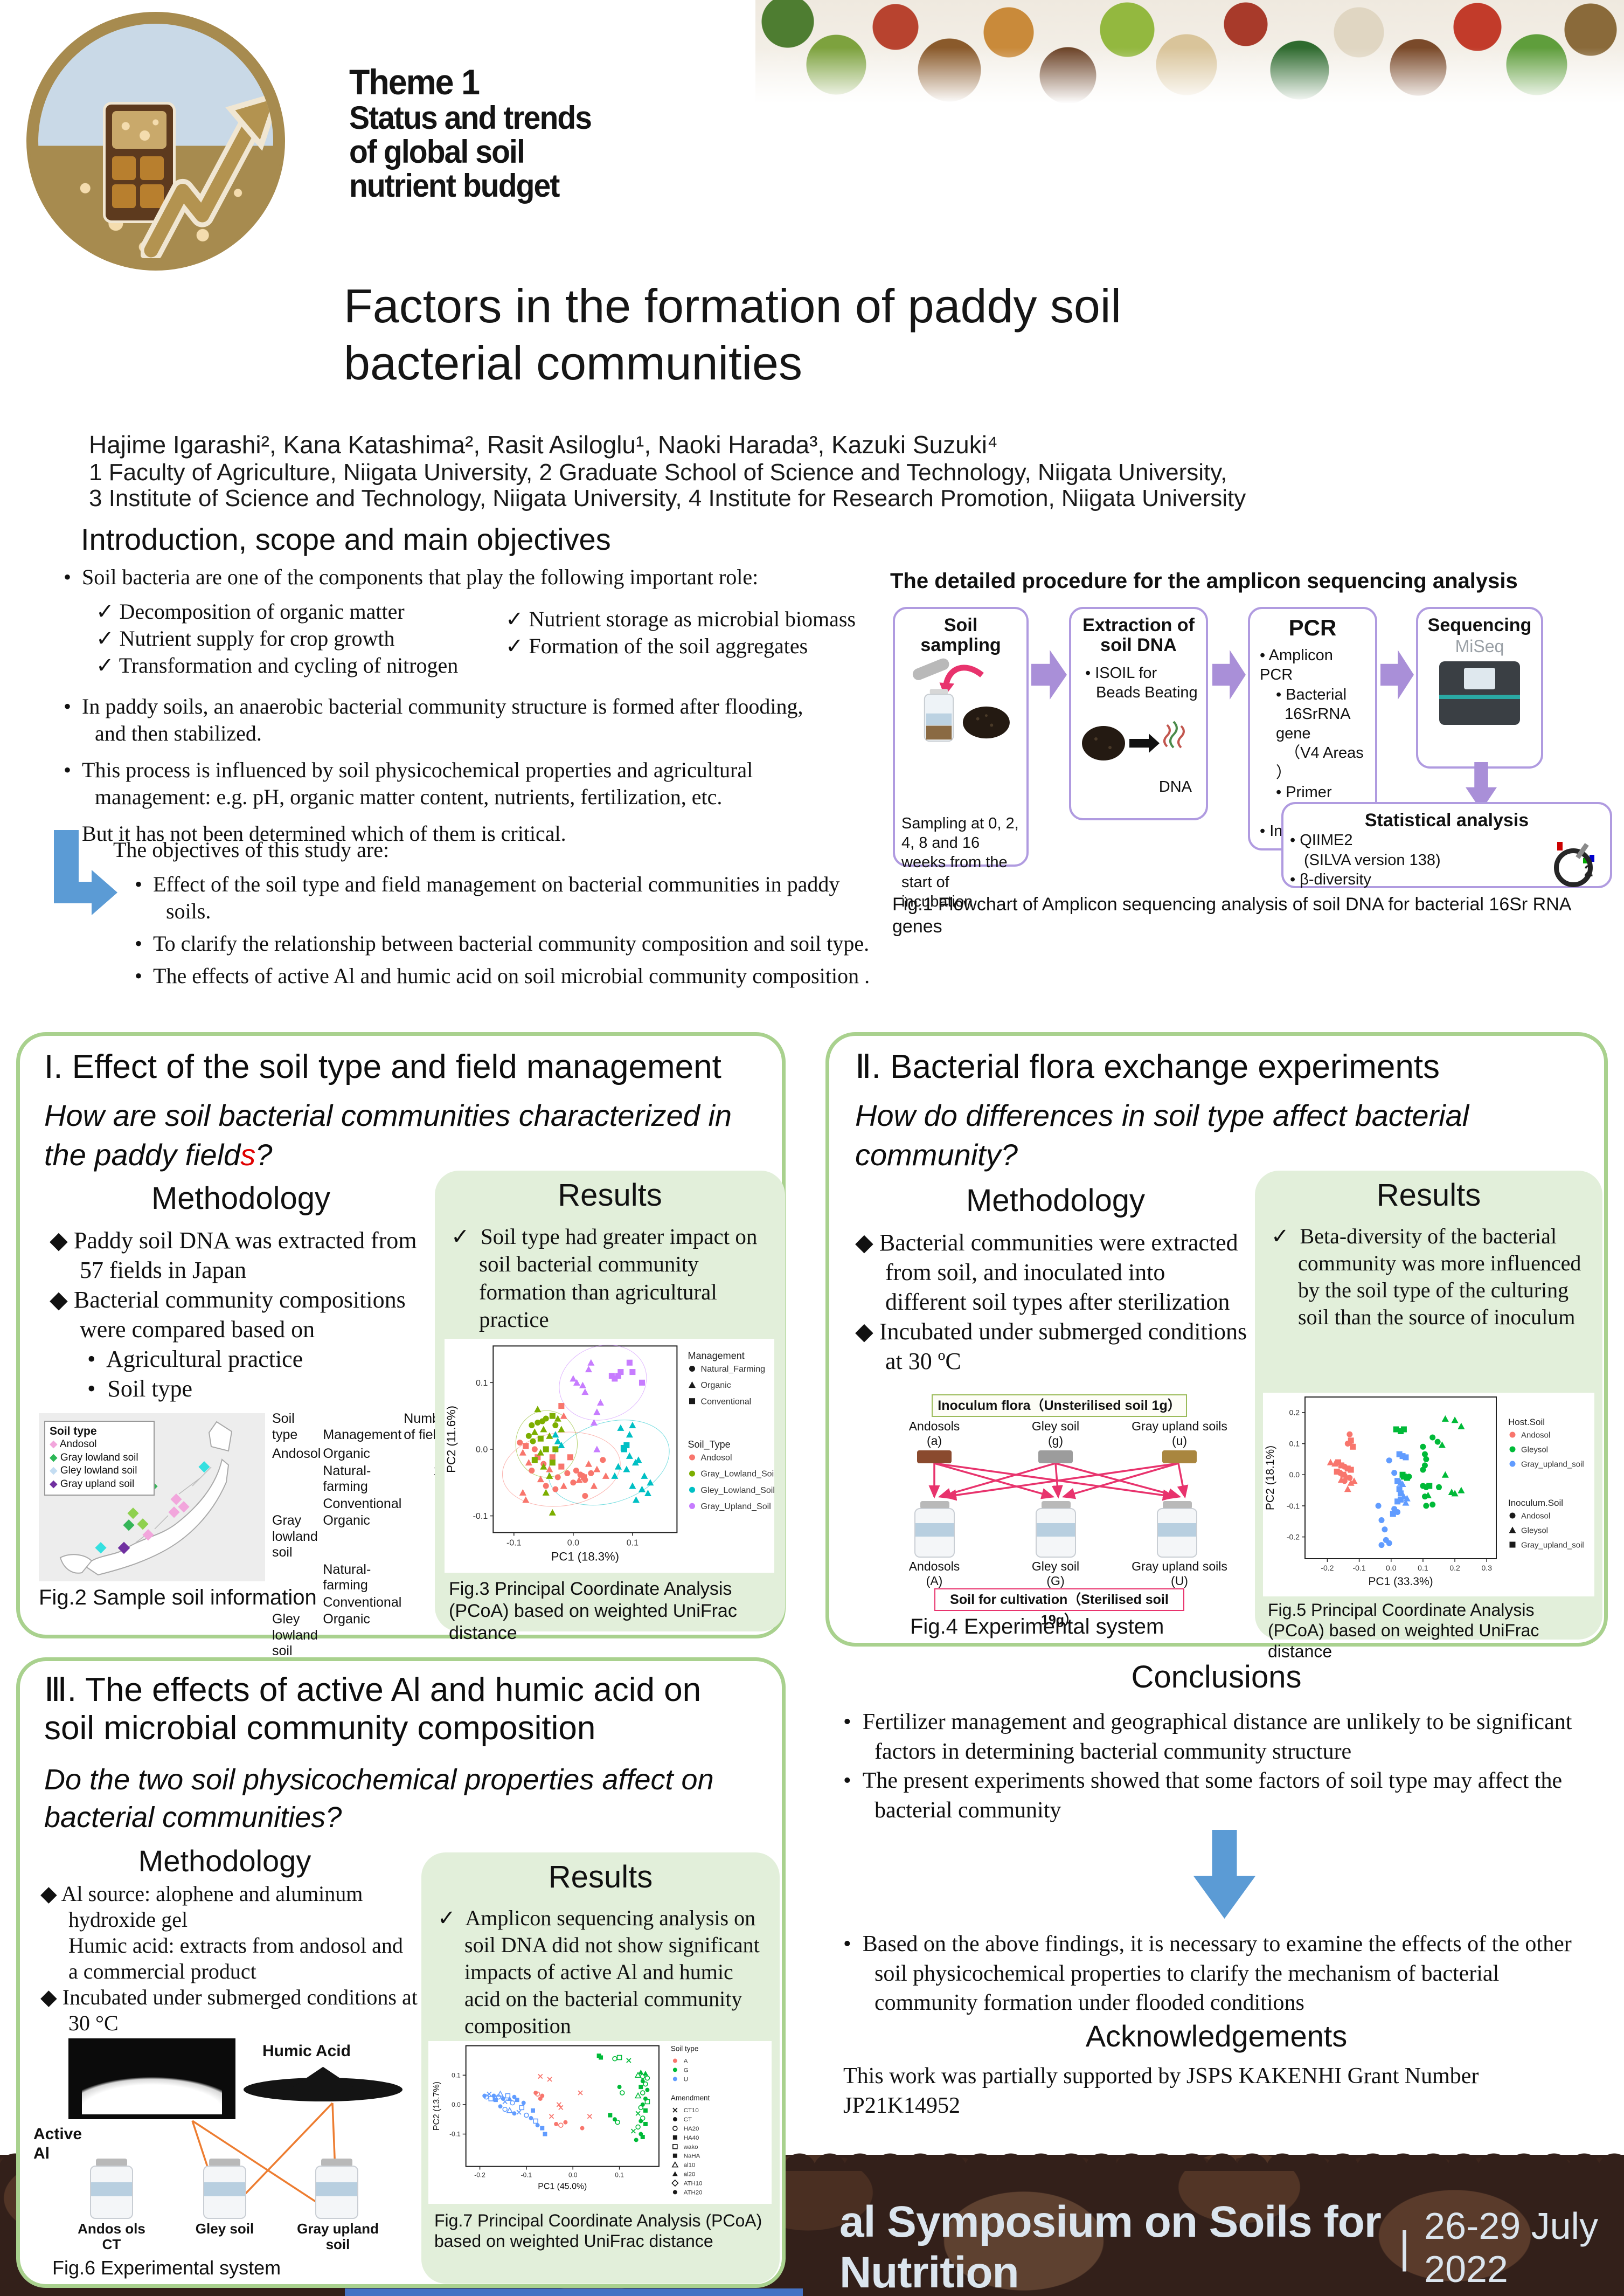  I want to click on fig2-legend-item: ◆ Gley lowland soil, so click(94, 1471).